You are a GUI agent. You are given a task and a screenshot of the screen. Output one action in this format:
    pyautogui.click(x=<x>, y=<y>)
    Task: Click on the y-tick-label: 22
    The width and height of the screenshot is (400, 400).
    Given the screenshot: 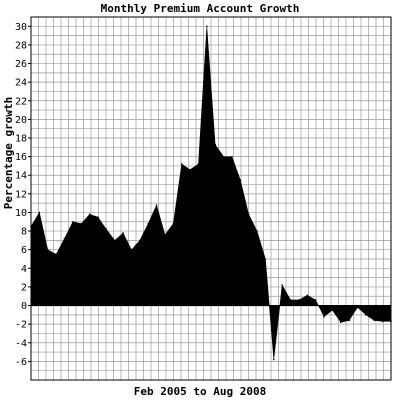 What is the action you would take?
    pyautogui.click(x=21, y=101)
    